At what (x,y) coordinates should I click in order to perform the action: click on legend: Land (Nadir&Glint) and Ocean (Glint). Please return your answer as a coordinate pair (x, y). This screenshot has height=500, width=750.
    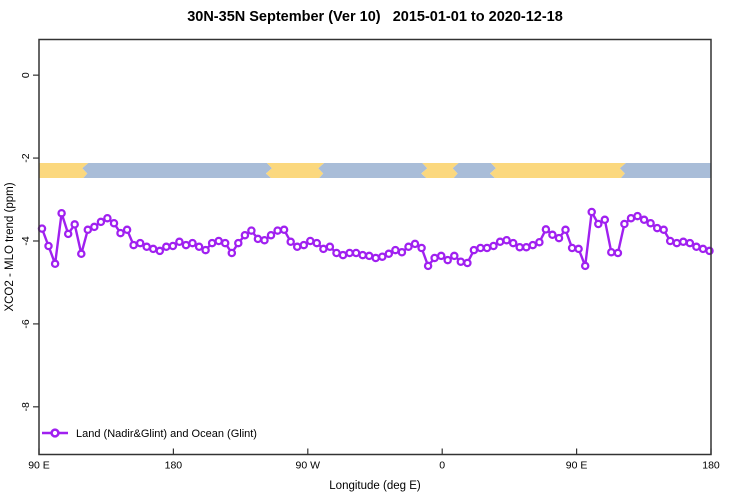
    Looking at the image, I should click on (149, 434).